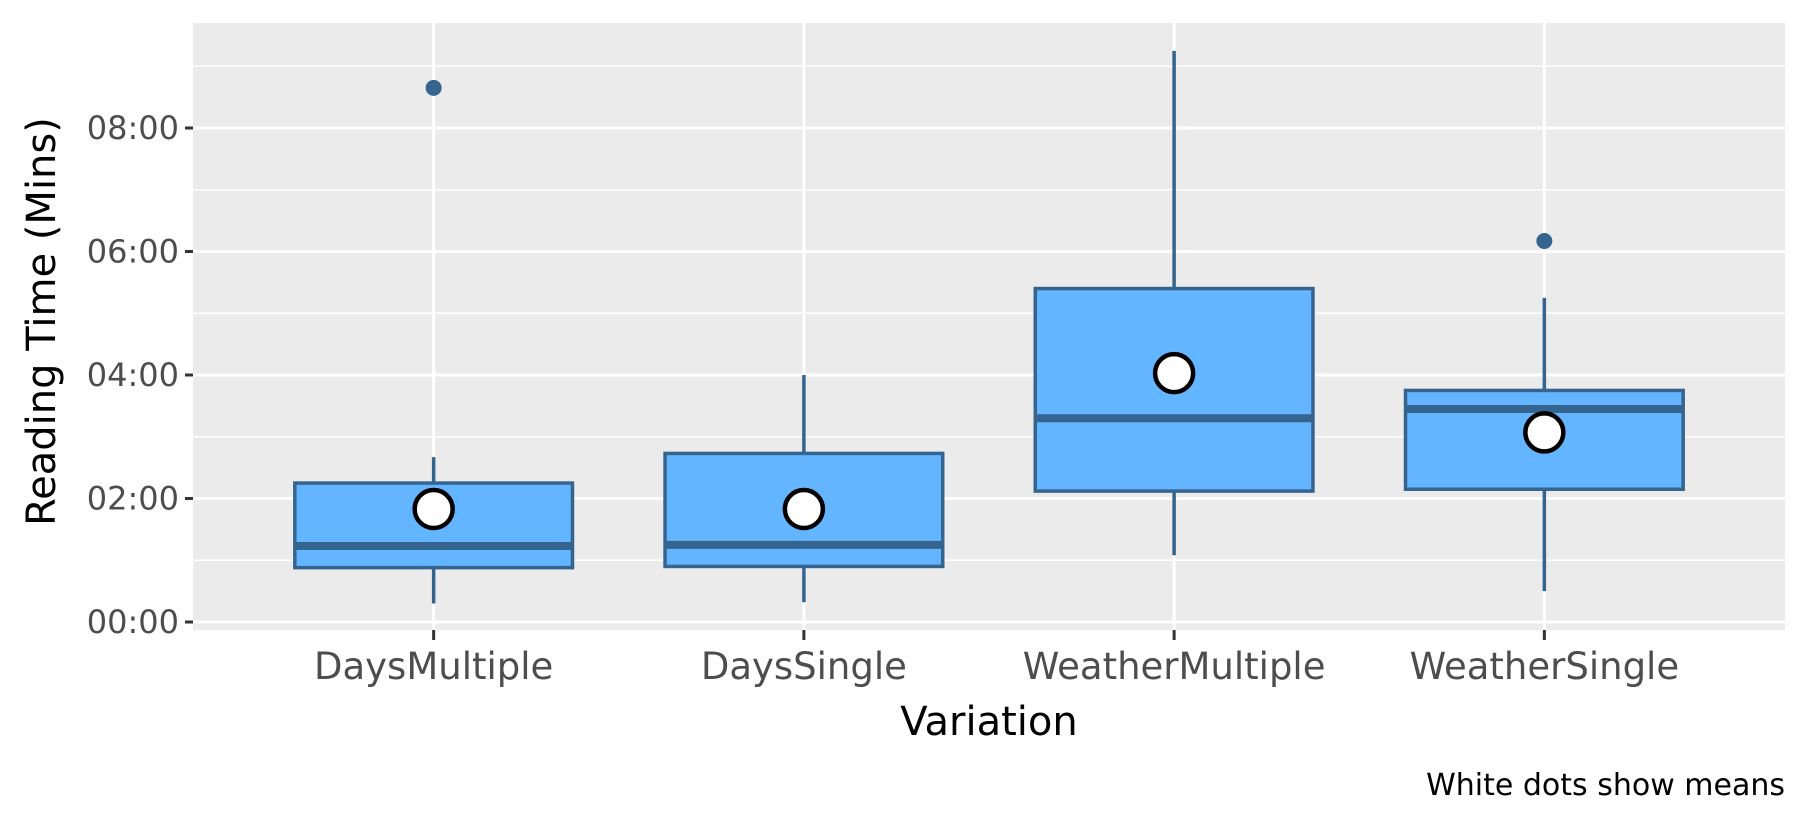  Describe the element at coordinates (133, 252) in the screenshot. I see `y-tick-label: 06:00` at that location.